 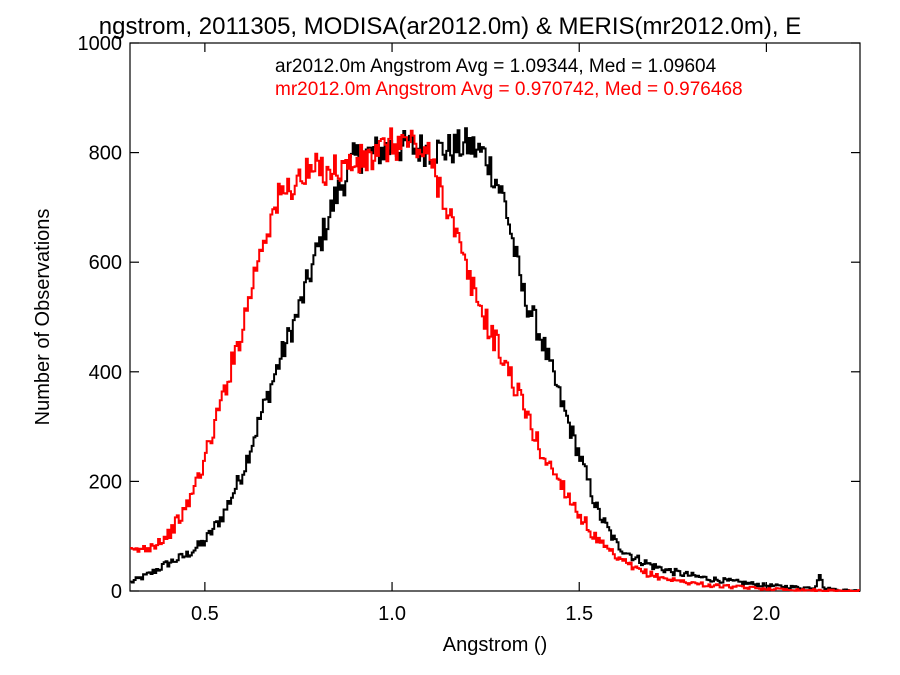 I want to click on y-tick-label: 200, so click(x=105, y=482).